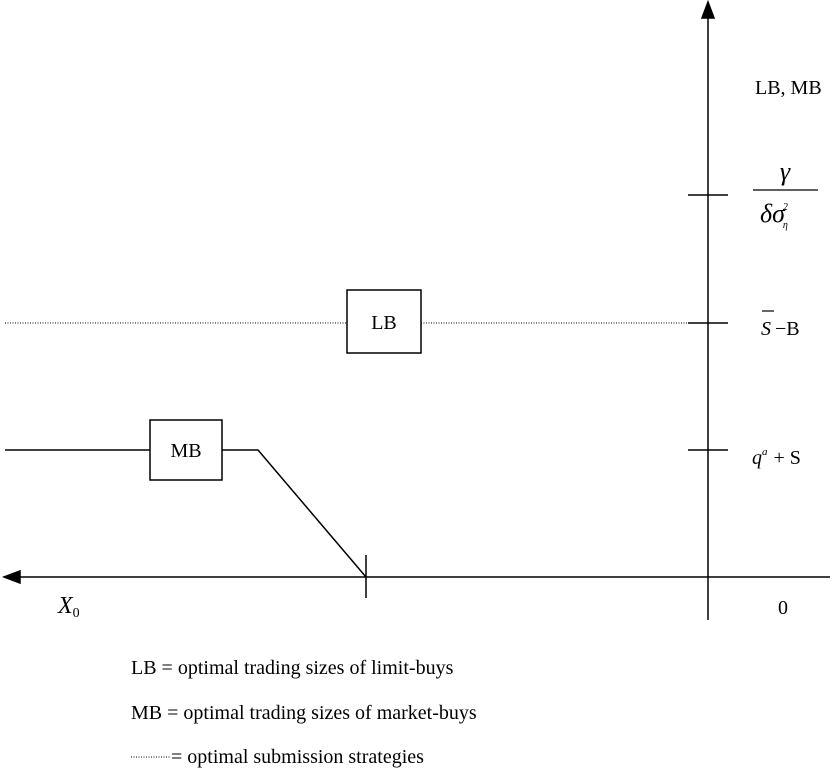 The height and width of the screenshot is (774, 836). What do you see at coordinates (785, 225) in the screenshot?
I see `sub: η` at bounding box center [785, 225].